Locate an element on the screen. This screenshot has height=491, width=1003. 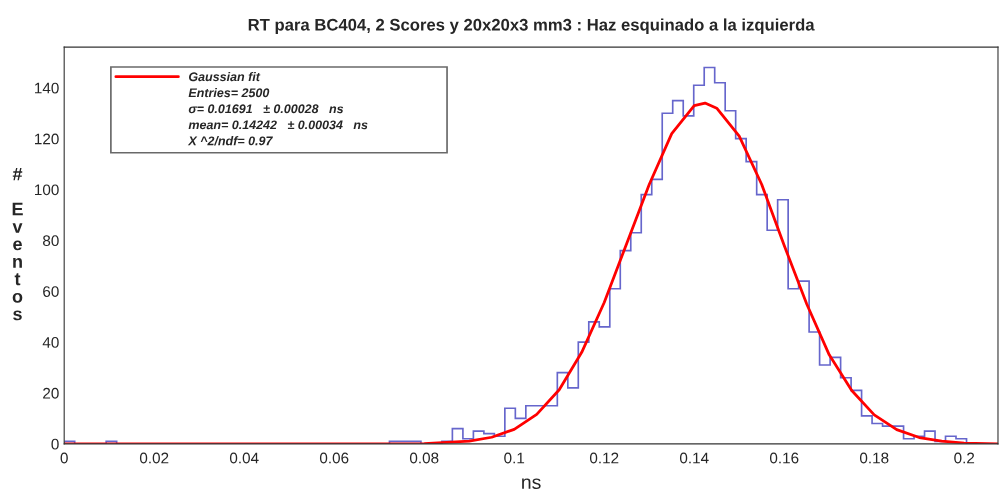
x-tick-label: 0.04 is located at coordinates (244, 458).